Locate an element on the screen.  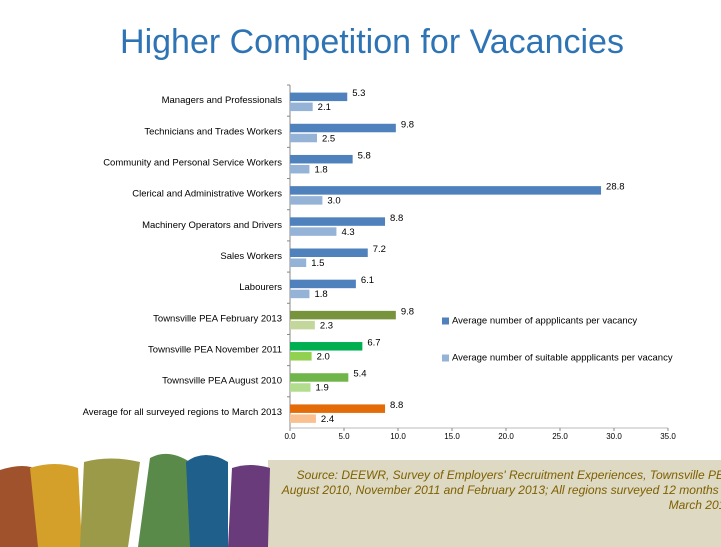
x-tick-label: 0.0 is located at coordinates (290, 436).